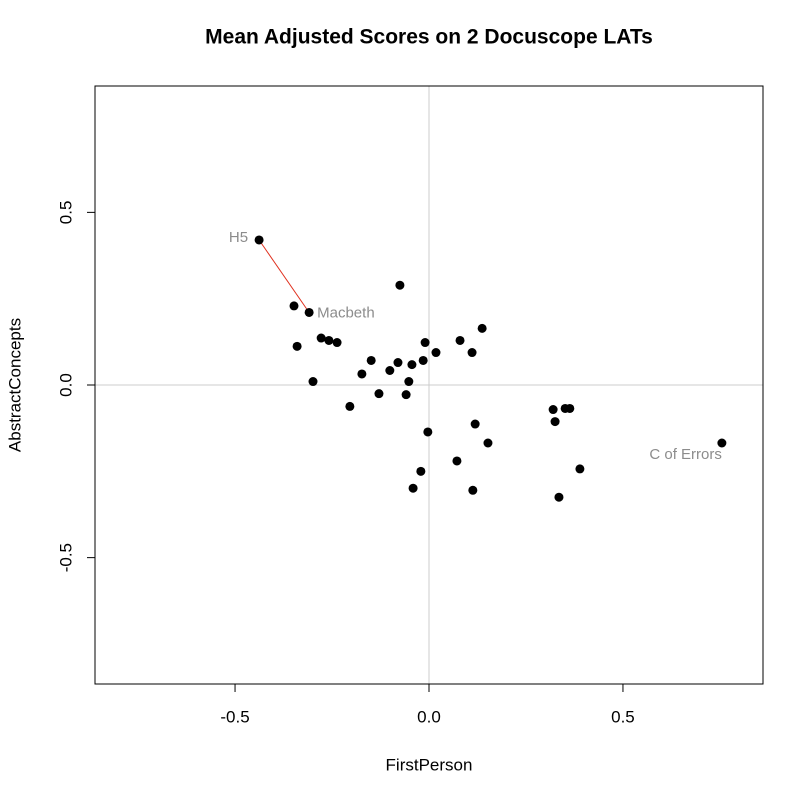 The image size is (795, 785). What do you see at coordinates (284, 276) in the screenshot?
I see `connector` at bounding box center [284, 276].